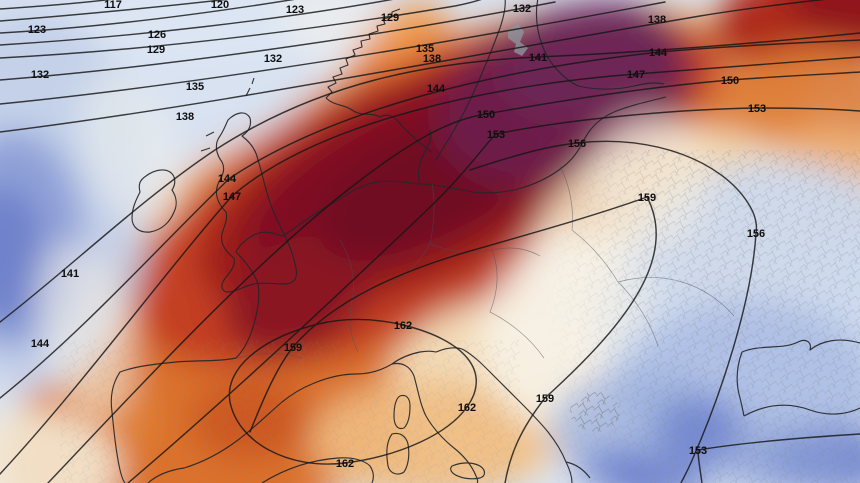 The image size is (860, 483). I want to click on coast-sicily, so click(468, 471).